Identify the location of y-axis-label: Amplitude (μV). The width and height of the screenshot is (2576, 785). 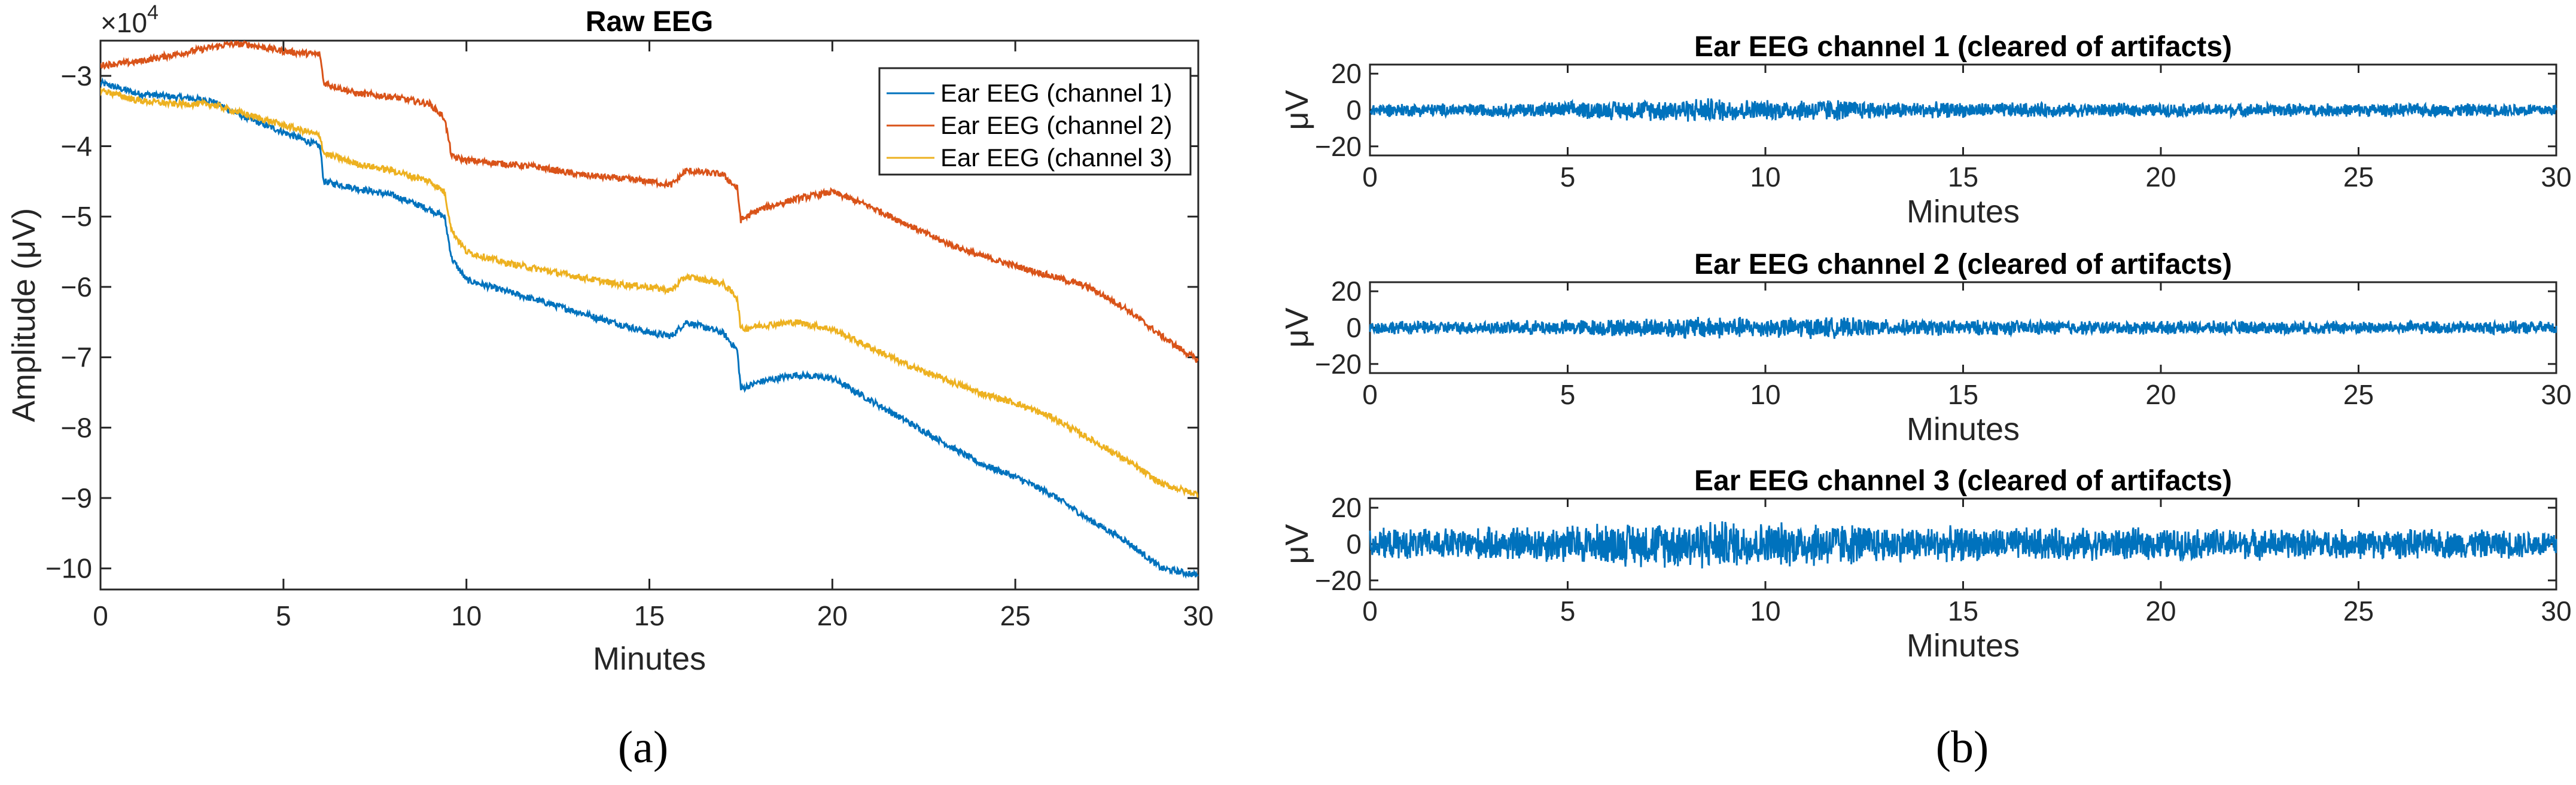
(24, 315).